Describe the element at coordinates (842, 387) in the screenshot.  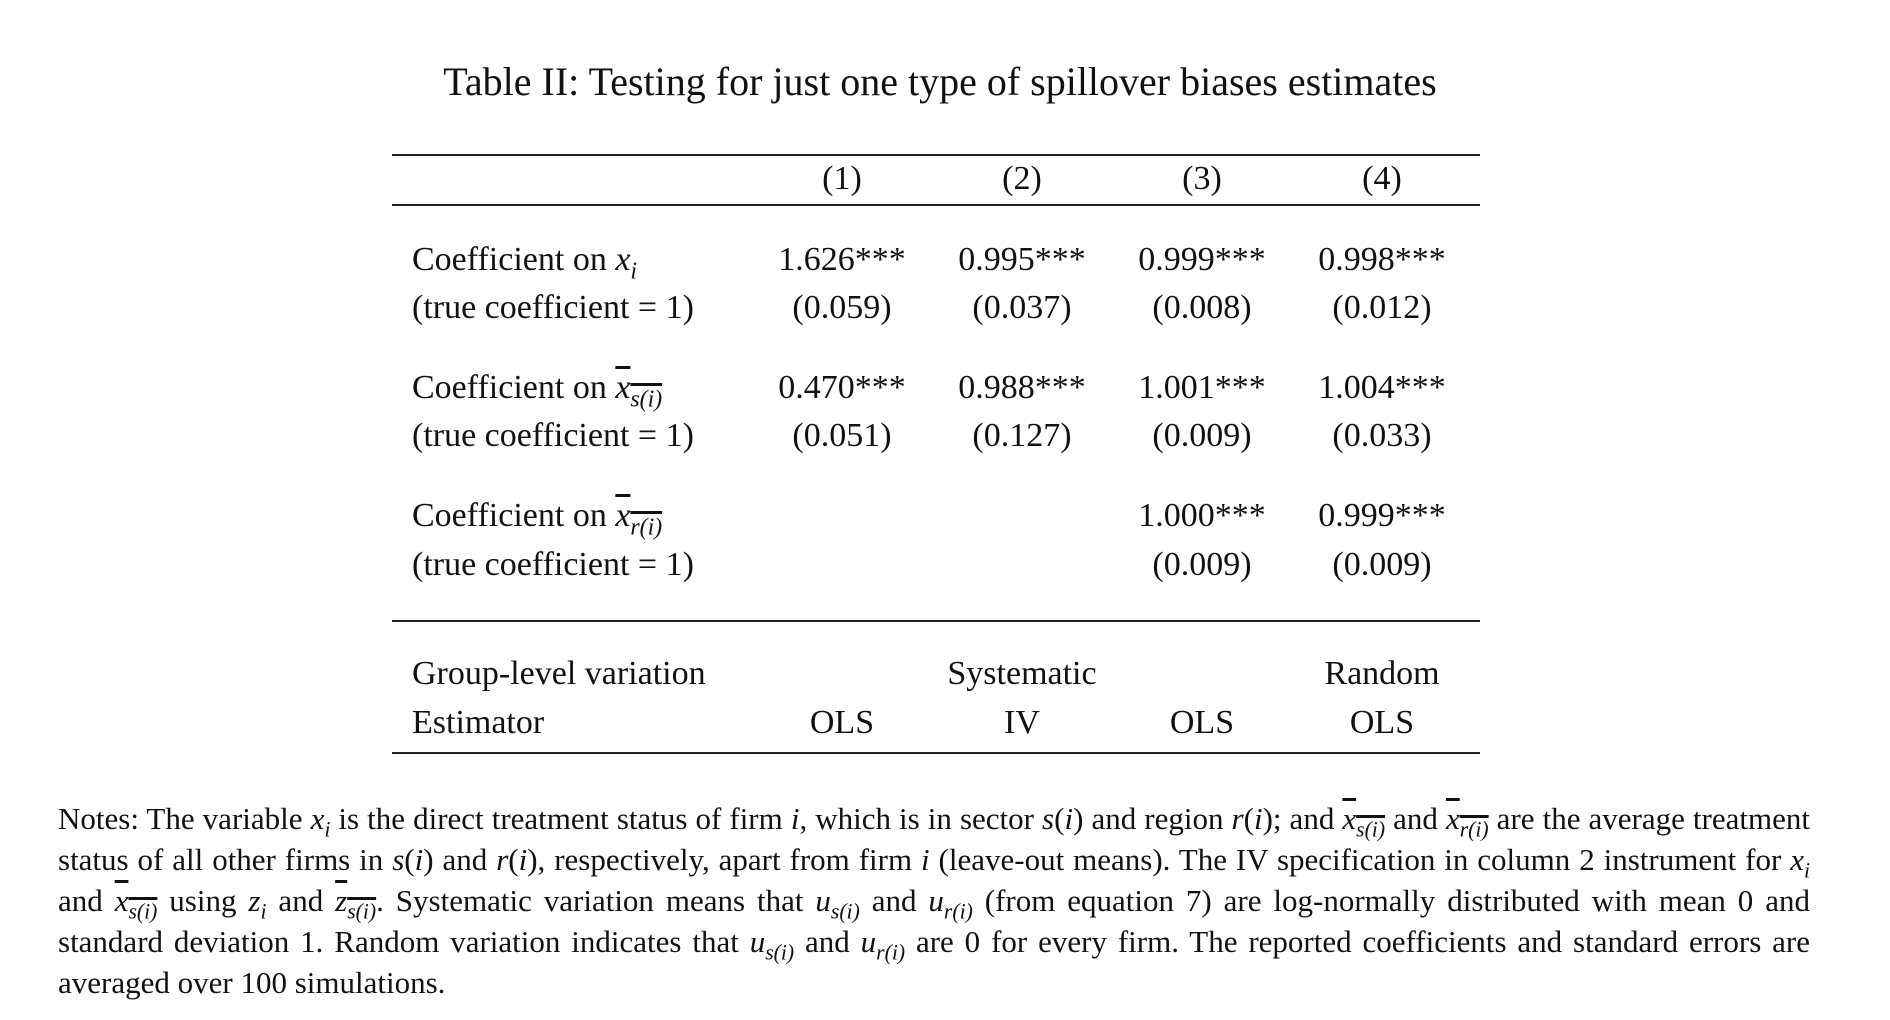
I see `coef-xs-col1: 0.470***` at that location.